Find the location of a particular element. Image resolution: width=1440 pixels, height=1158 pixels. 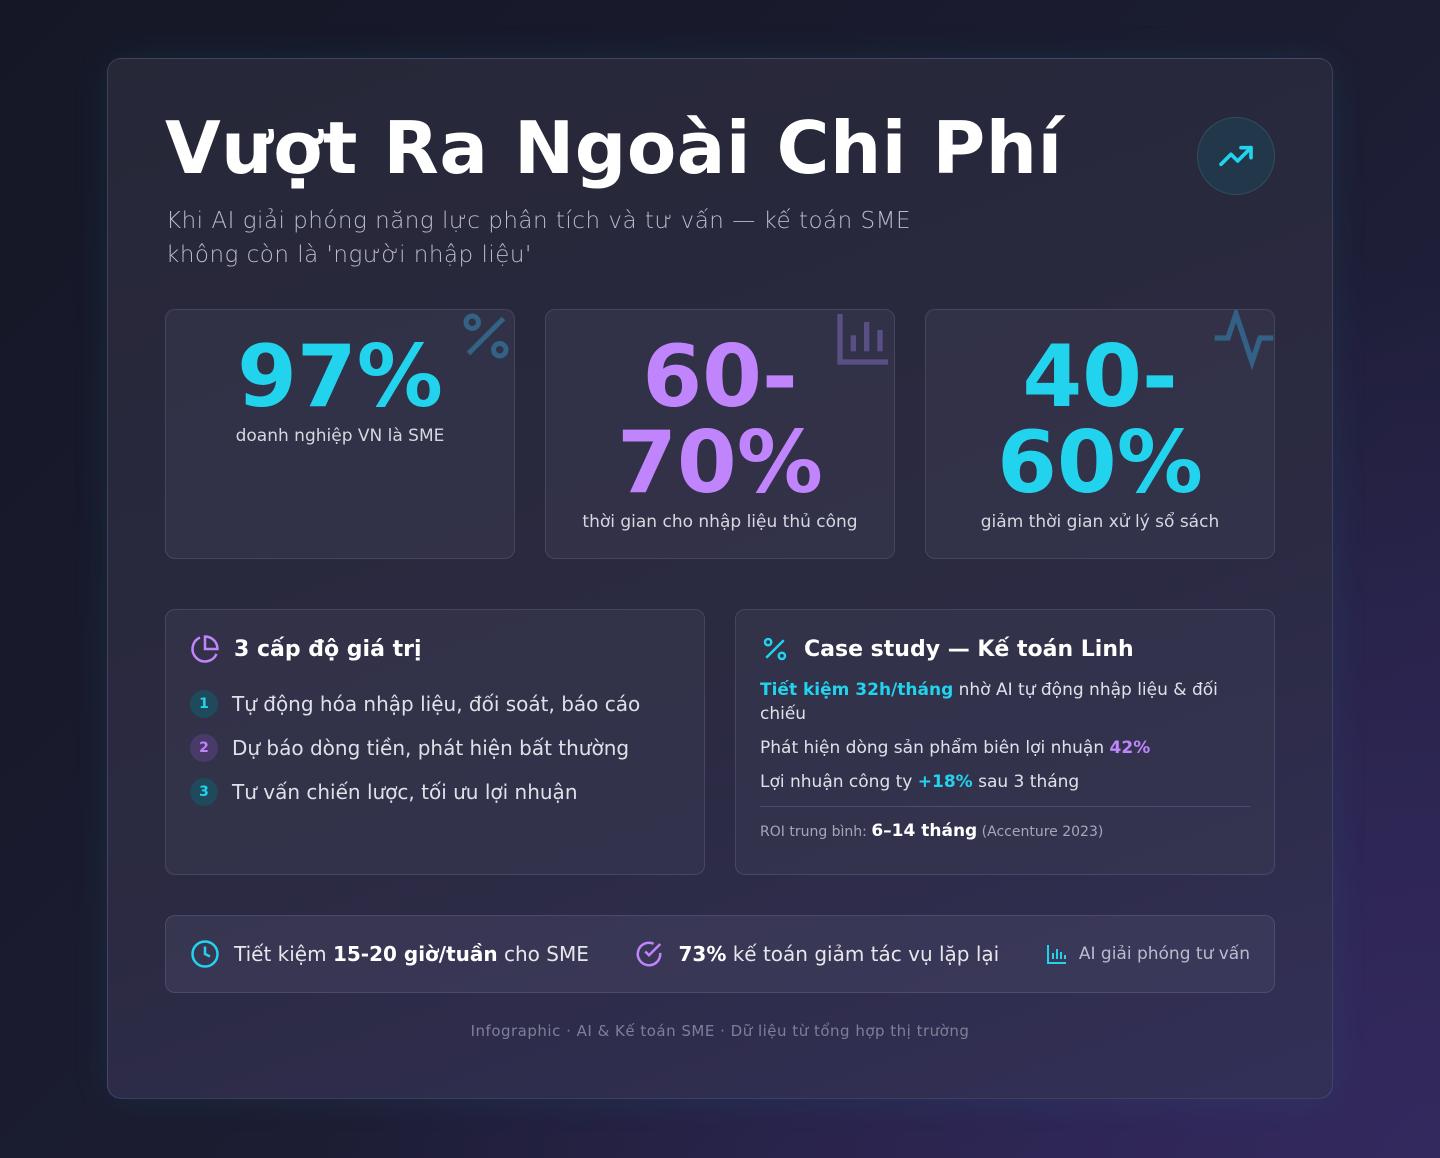

highlight: 73% is located at coordinates (702, 954).